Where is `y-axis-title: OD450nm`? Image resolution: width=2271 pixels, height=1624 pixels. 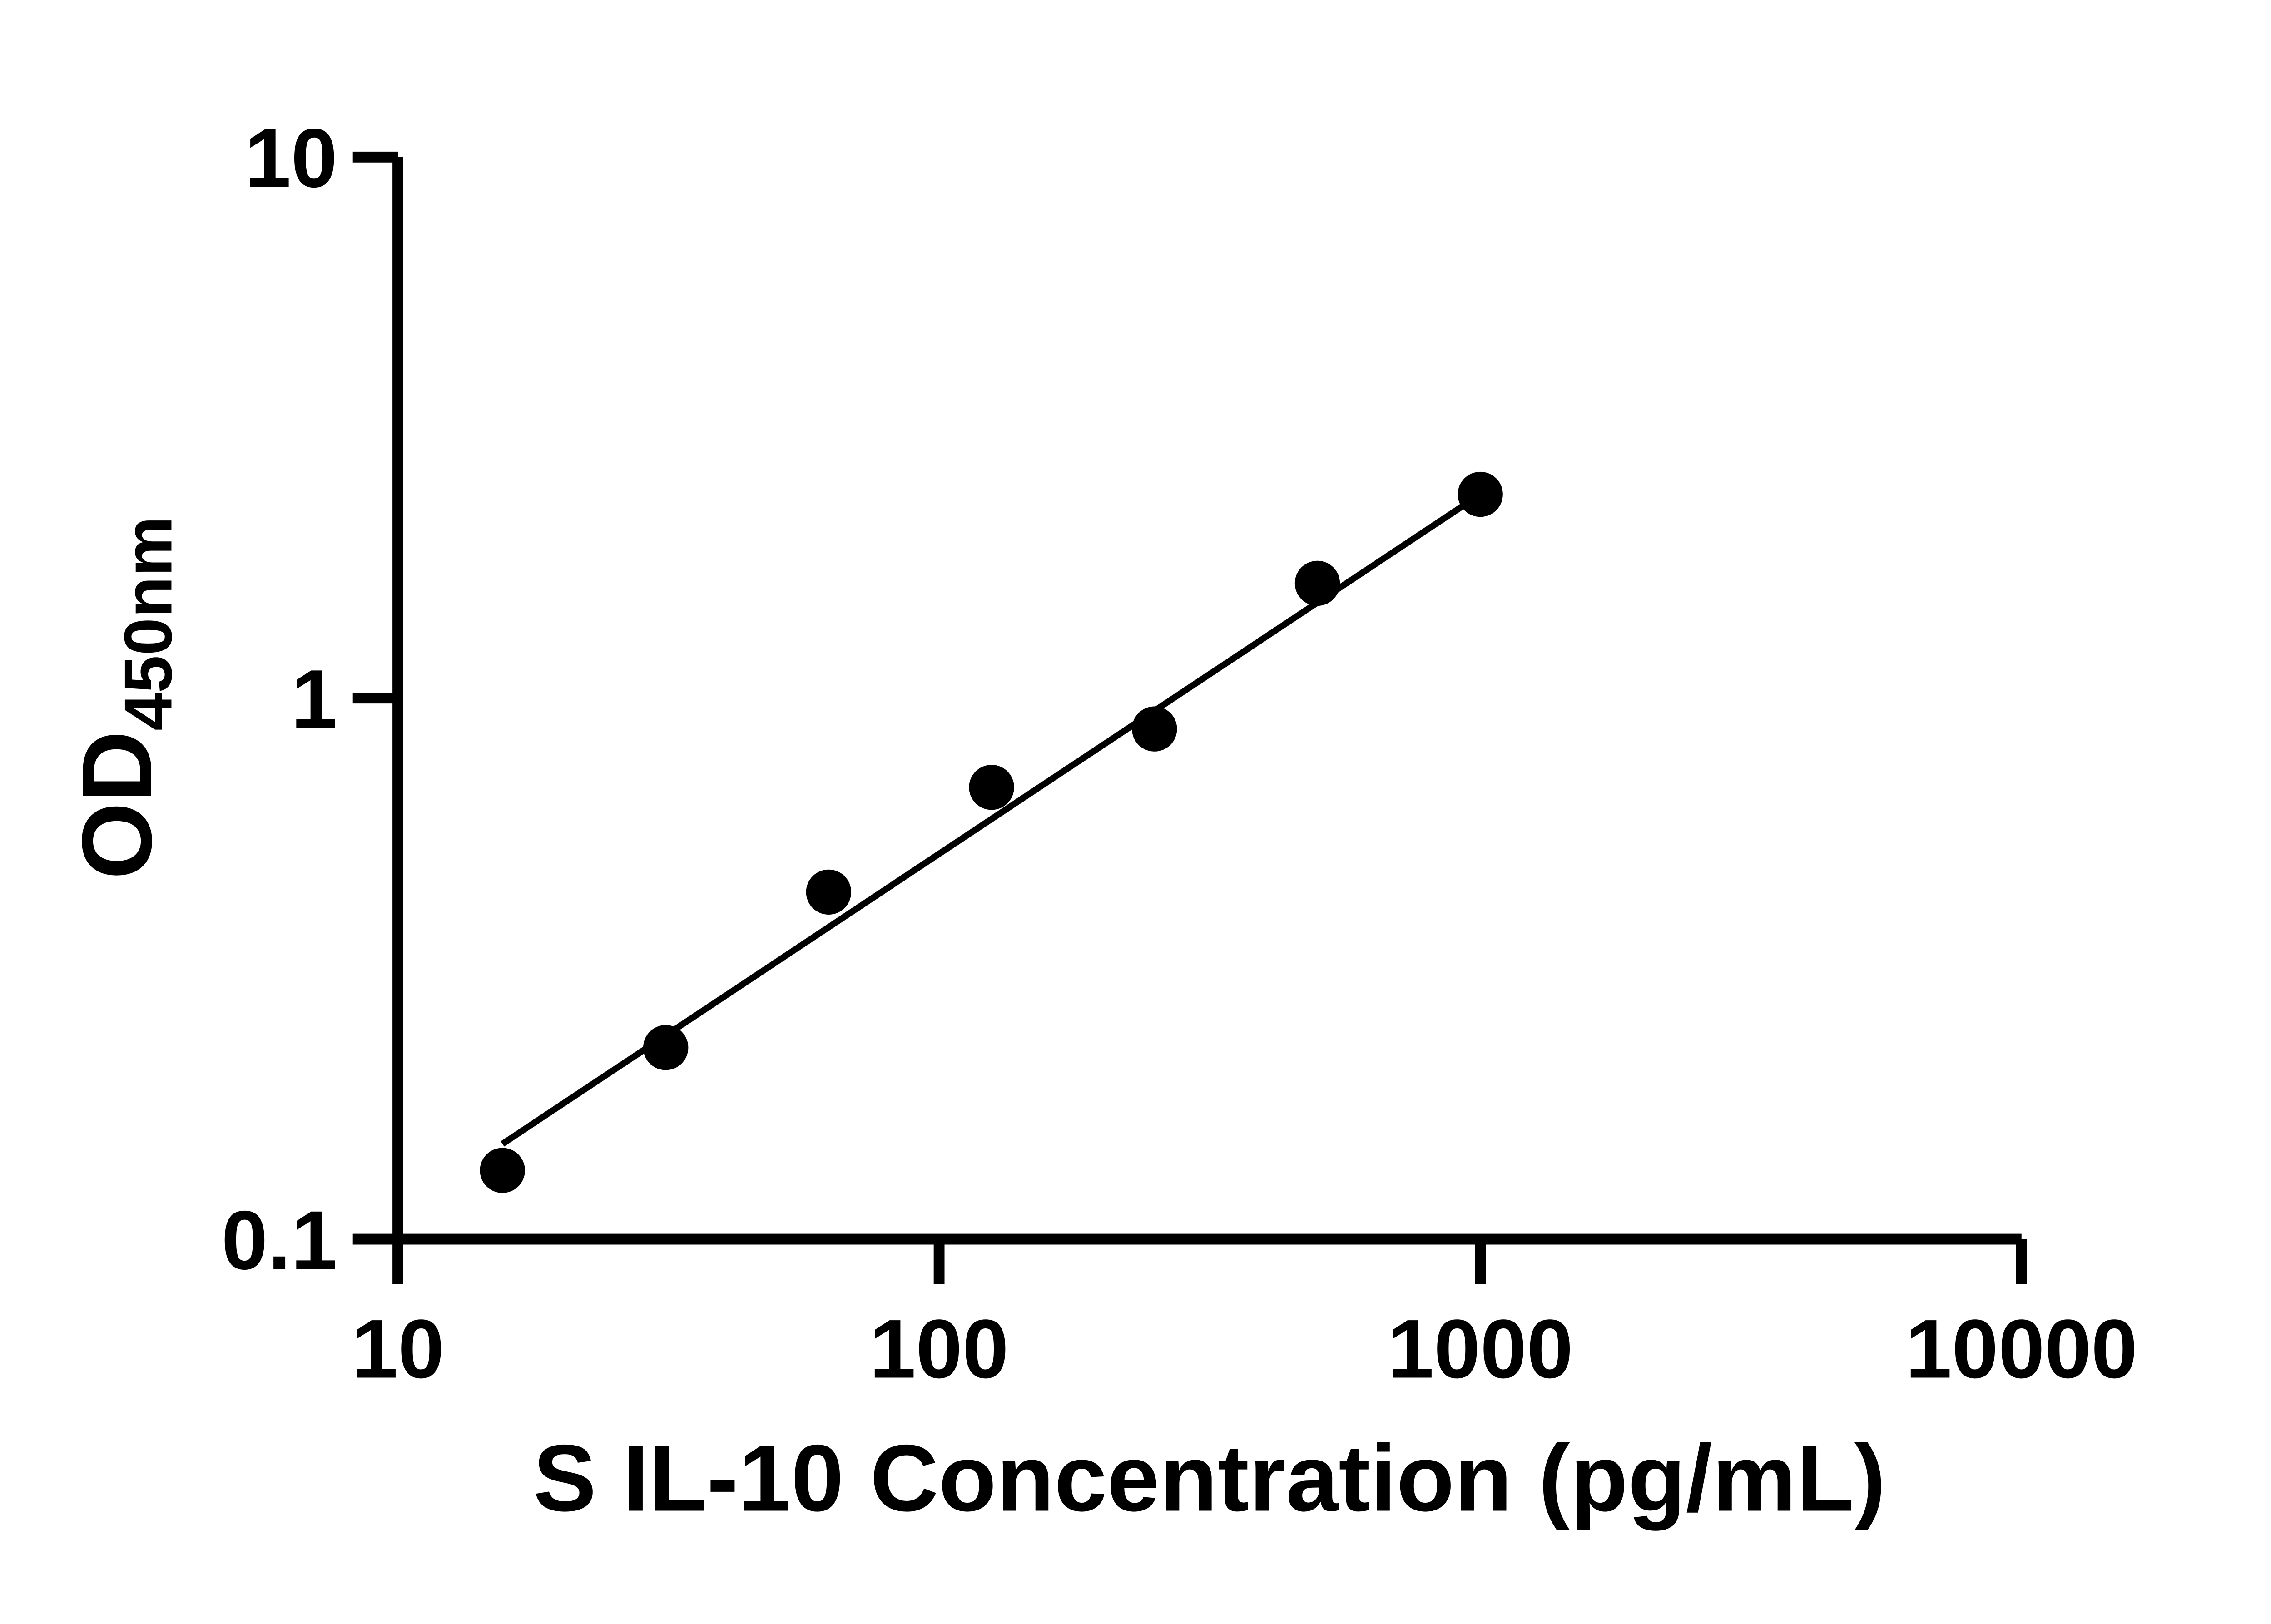
y-axis-title: OD450nm is located at coordinates (124, 698).